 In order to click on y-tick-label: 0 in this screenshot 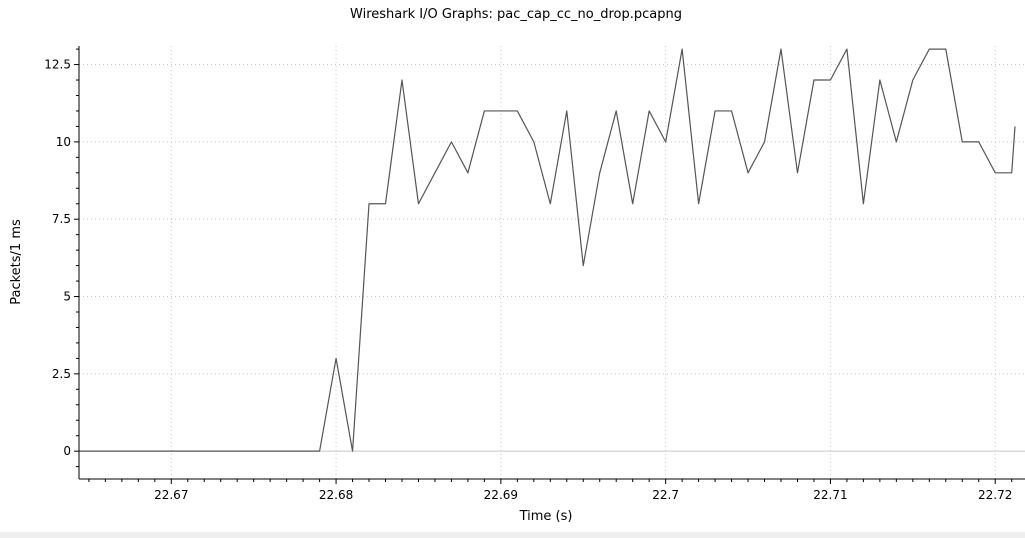, I will do `click(67, 451)`.